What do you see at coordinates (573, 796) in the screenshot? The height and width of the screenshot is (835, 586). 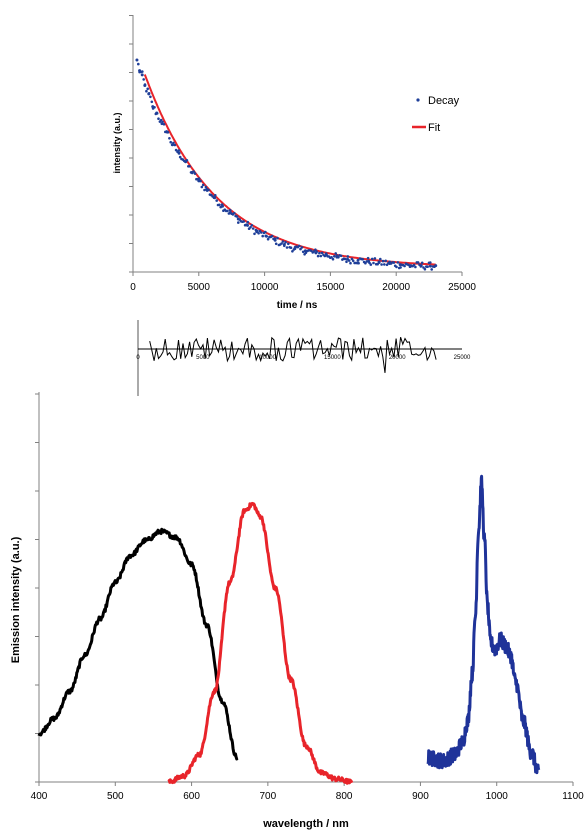 I see `emission-x-tick-label: 1100` at bounding box center [573, 796].